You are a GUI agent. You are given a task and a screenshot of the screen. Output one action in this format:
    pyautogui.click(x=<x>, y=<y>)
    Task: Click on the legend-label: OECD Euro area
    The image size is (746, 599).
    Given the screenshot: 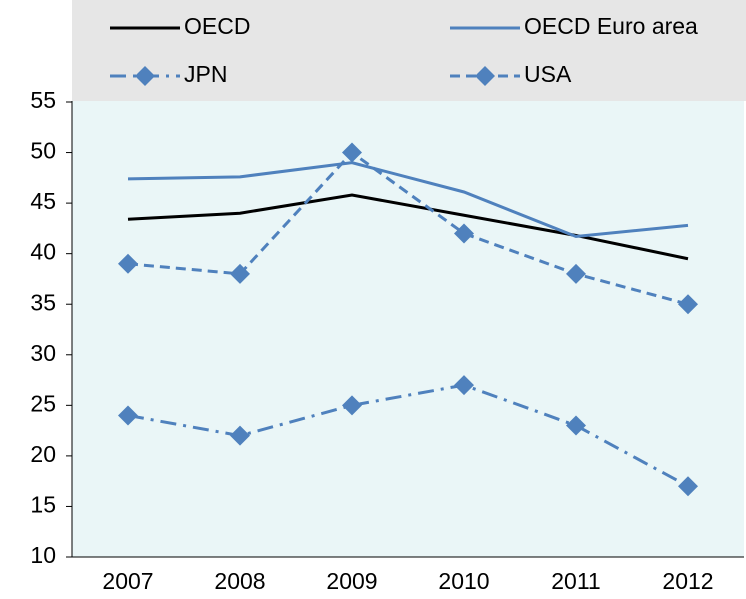 What is the action you would take?
    pyautogui.click(x=611, y=26)
    